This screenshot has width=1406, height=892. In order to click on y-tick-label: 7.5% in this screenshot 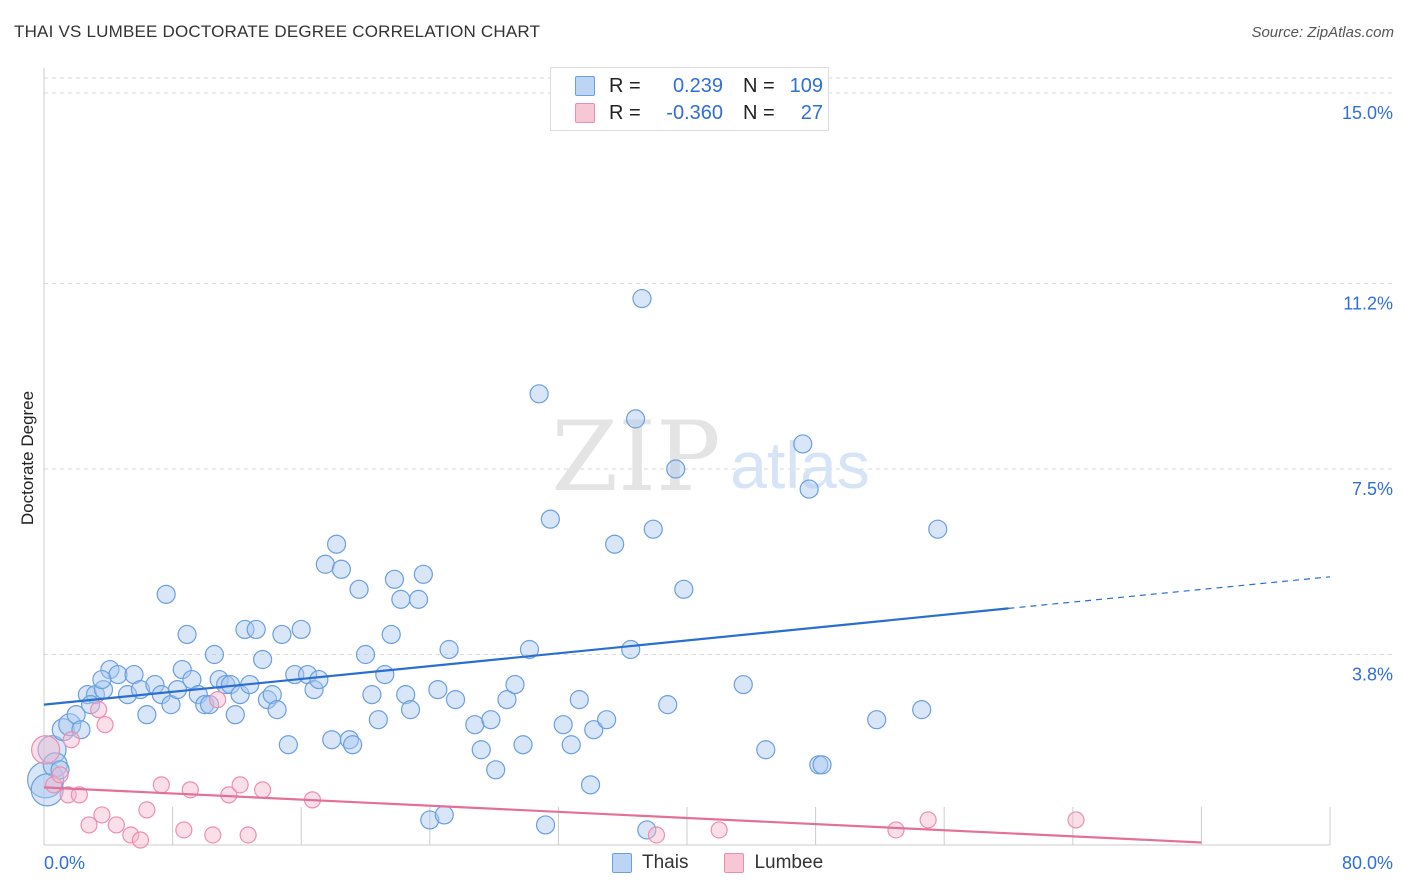, I will do `click(1372, 489)`.